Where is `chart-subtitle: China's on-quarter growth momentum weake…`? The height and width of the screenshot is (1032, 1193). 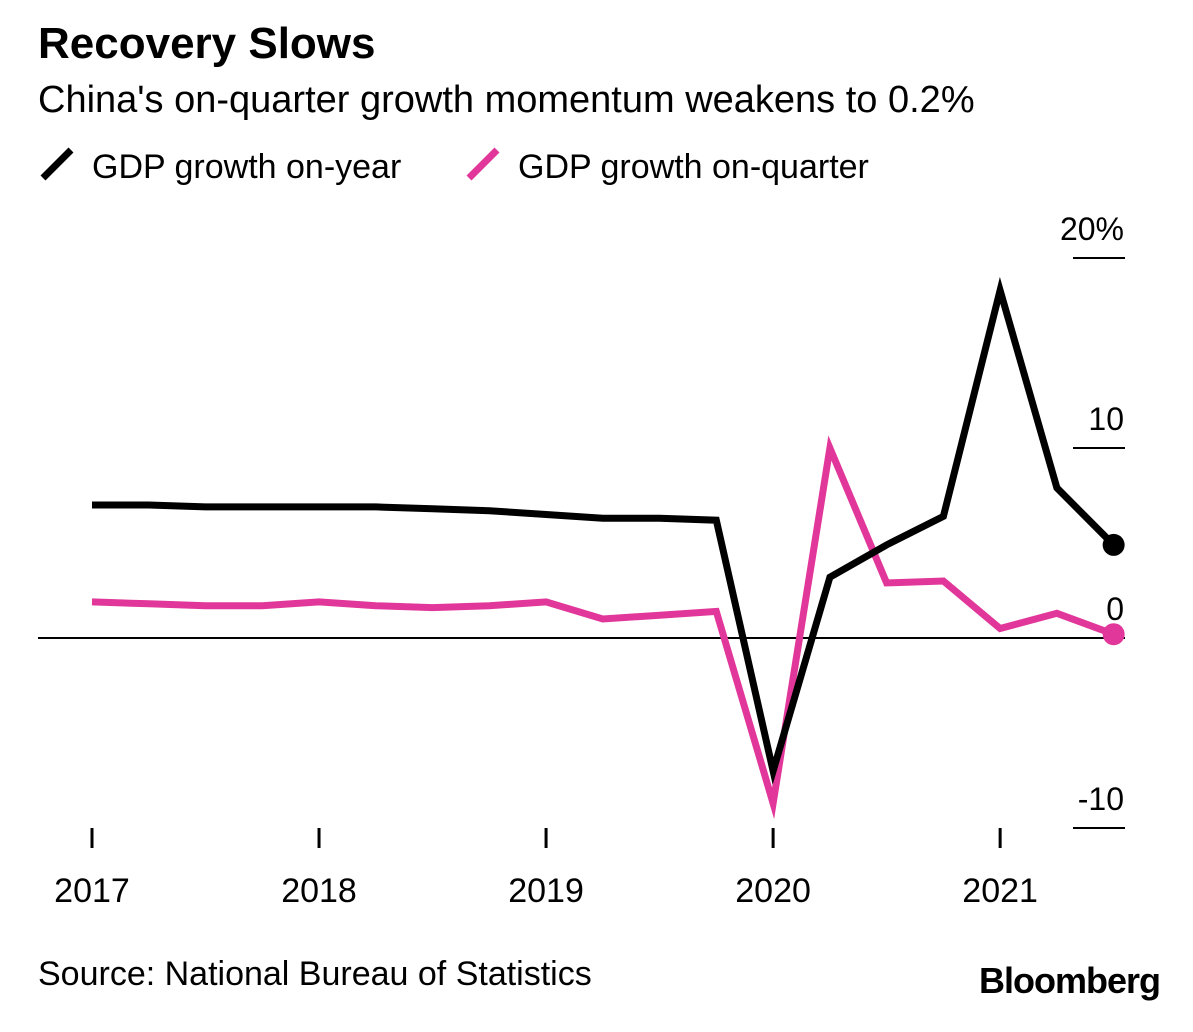
chart-subtitle: China's on-quarter growth momentum weake… is located at coordinates (506, 100).